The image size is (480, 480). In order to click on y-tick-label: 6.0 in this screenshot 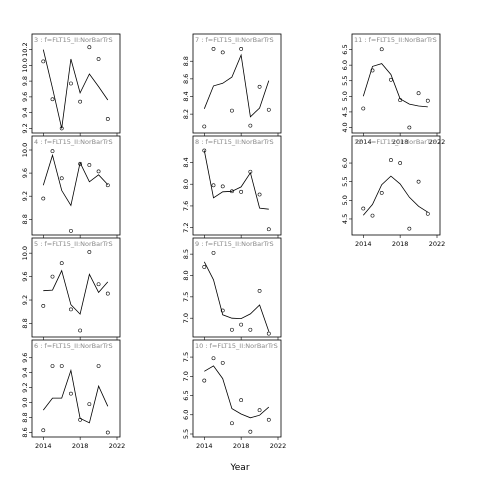, I will do `click(345, 163)`.